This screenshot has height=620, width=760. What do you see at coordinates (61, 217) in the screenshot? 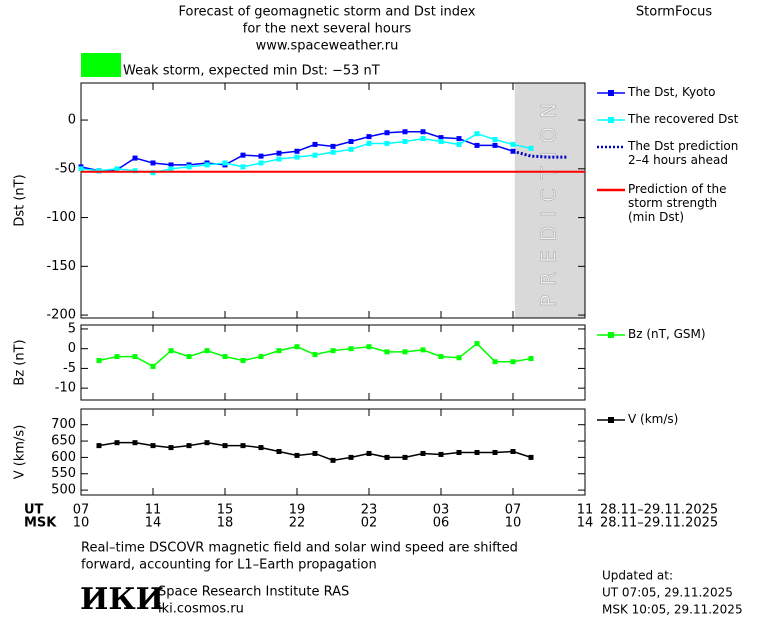
I see `y-tick-label: -100` at bounding box center [61, 217].